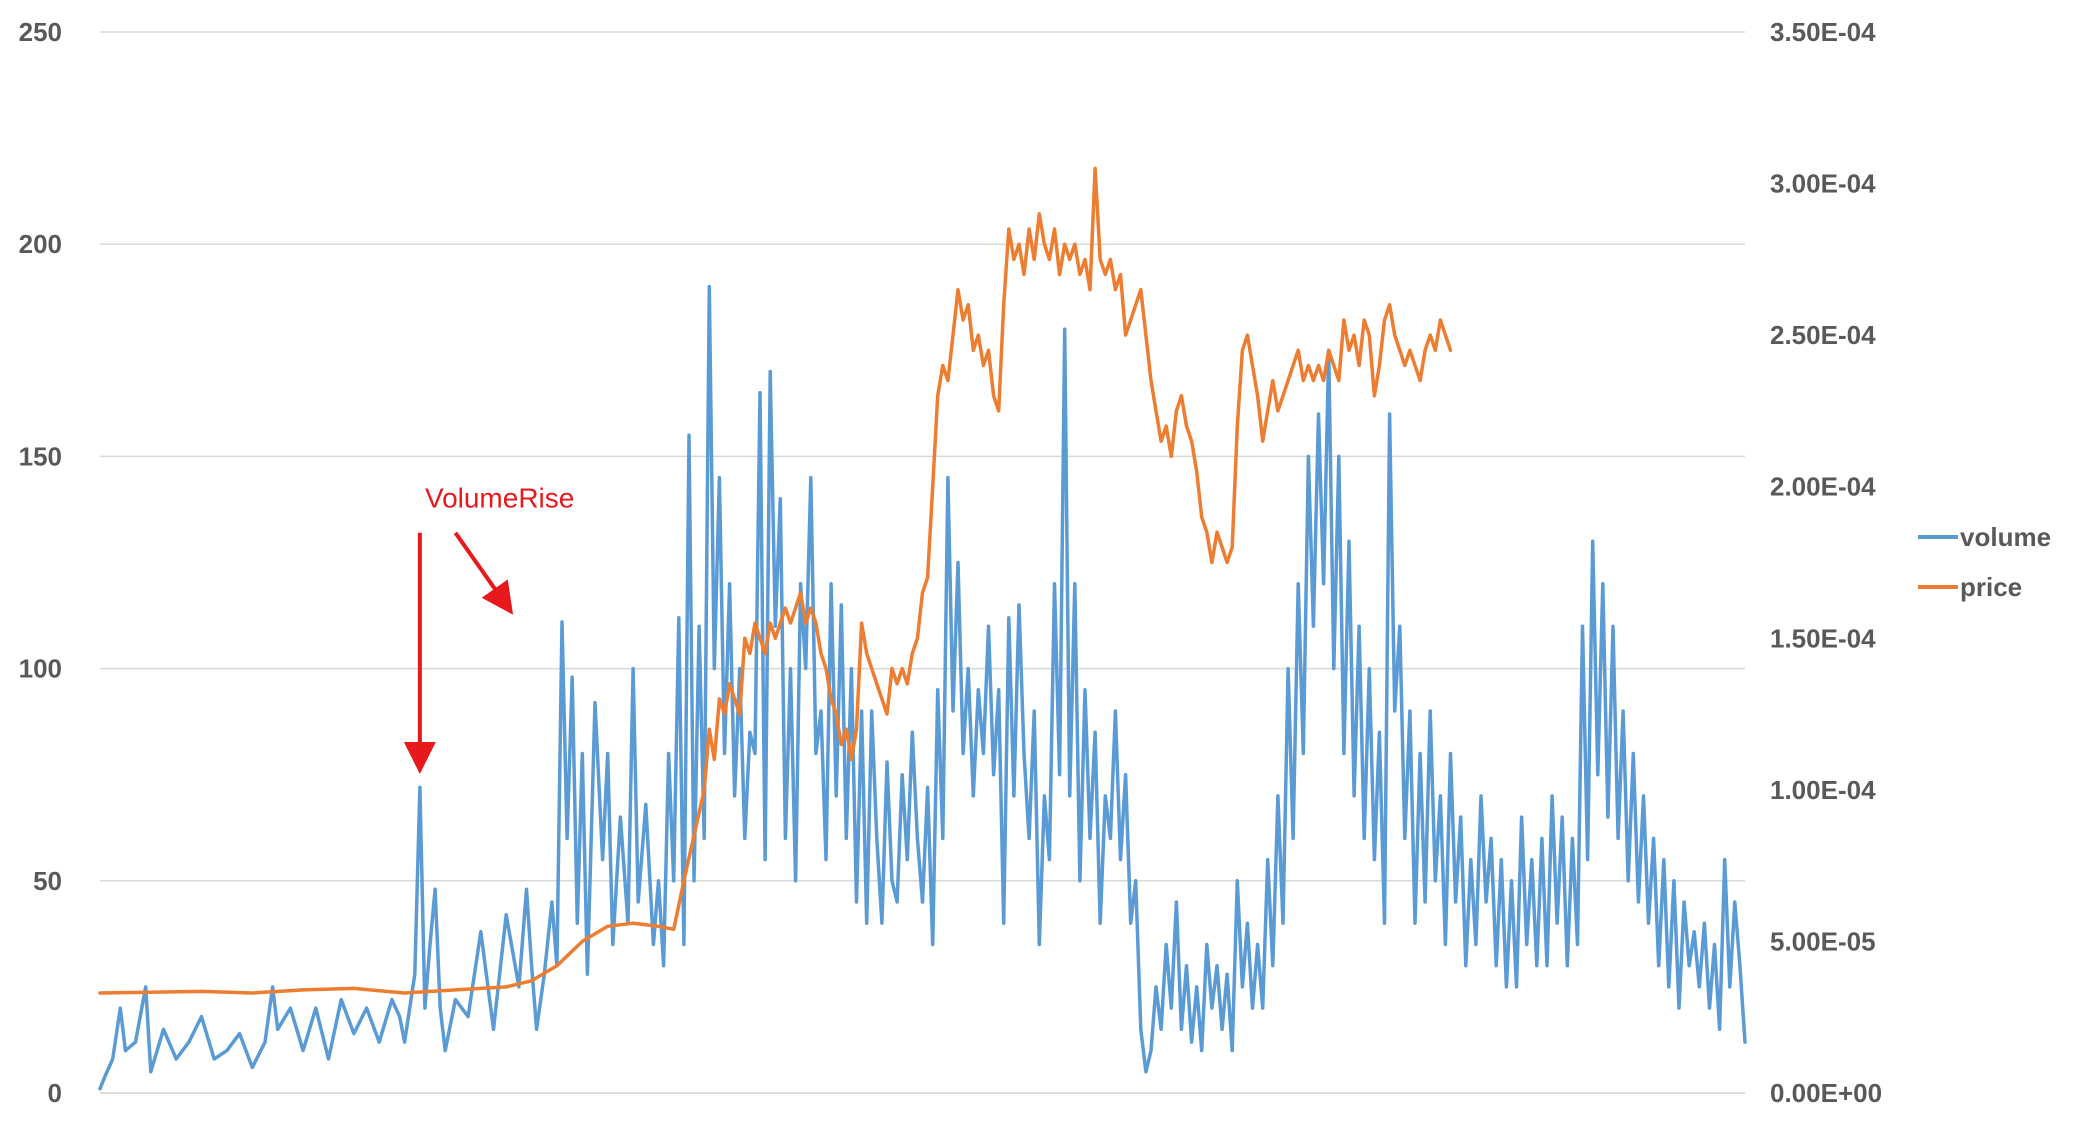 The width and height of the screenshot is (2080, 1129). What do you see at coordinates (40, 562) in the screenshot?
I see `left-axis-tick-labels: 0 50 100 150 200 250` at bounding box center [40, 562].